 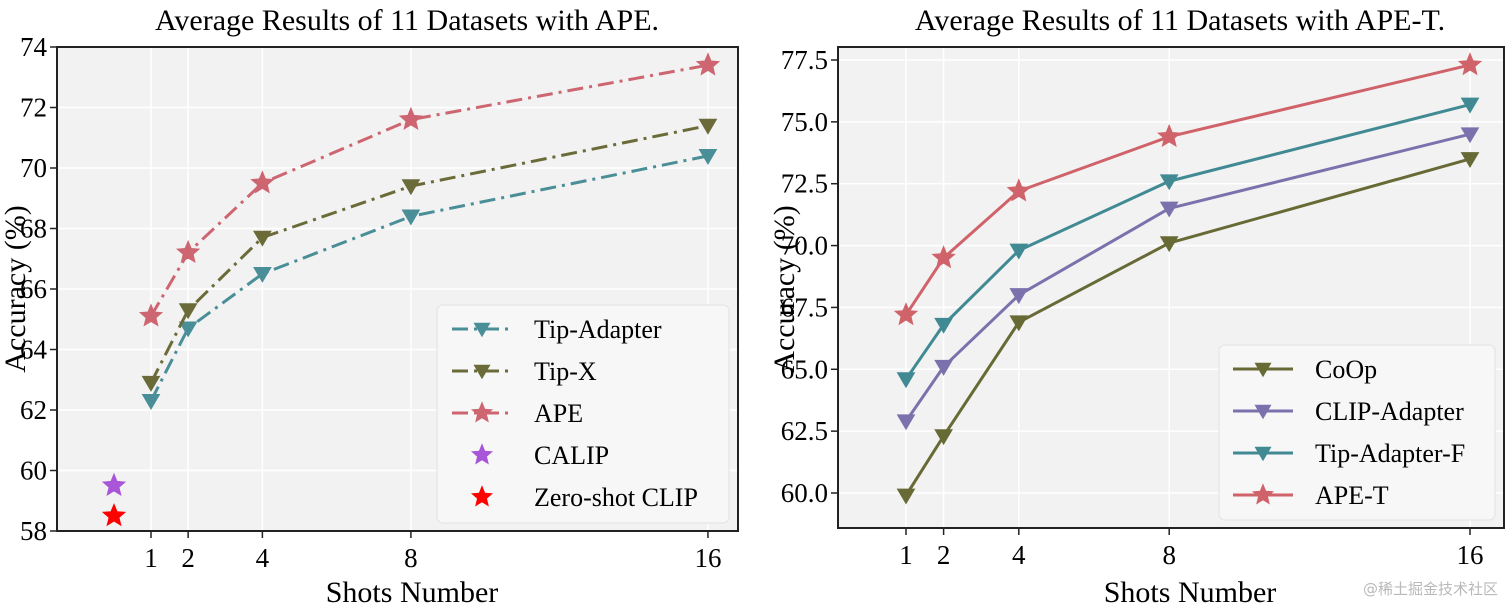 What do you see at coordinates (1390, 453) in the screenshot?
I see `legend-label: Tip-Adapter-F` at bounding box center [1390, 453].